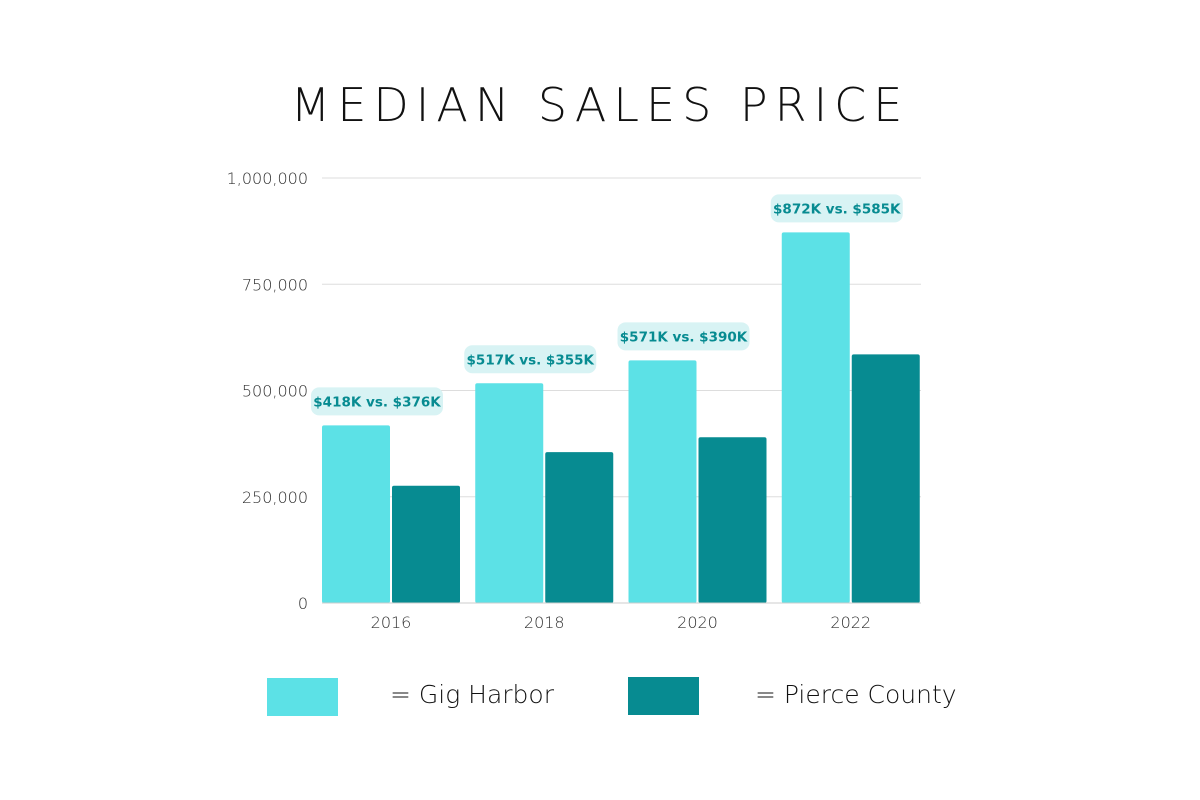  What do you see at coordinates (275, 284) in the screenshot?
I see `y-tick-label: 750,000` at bounding box center [275, 284].